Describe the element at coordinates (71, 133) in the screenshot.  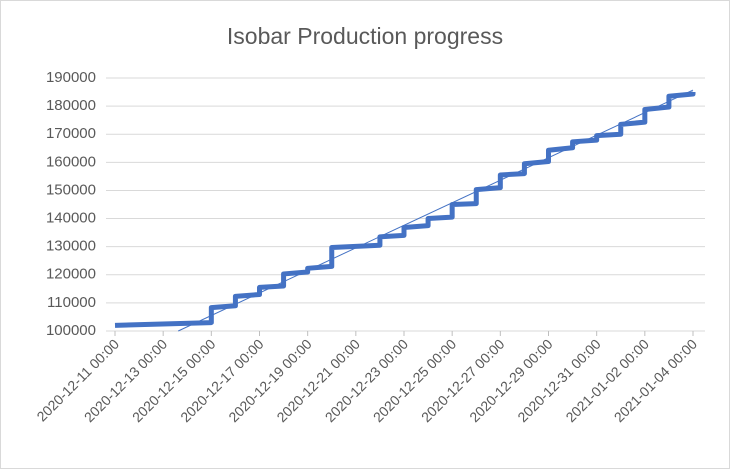
I see `y-tick-label: 170000` at that location.